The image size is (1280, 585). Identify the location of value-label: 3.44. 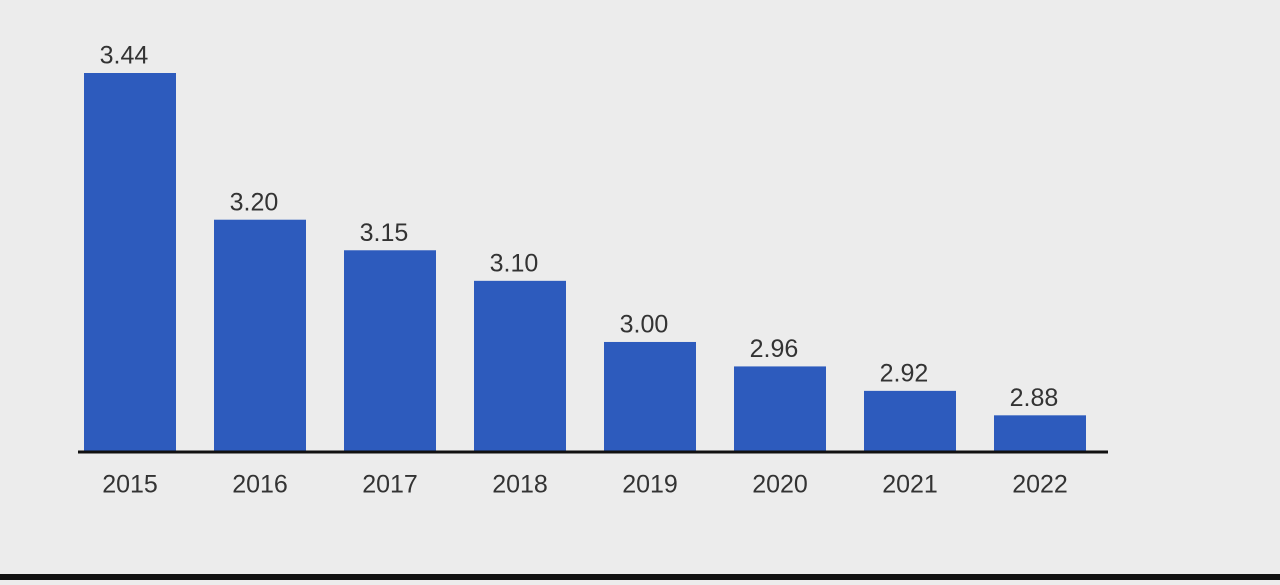
(124, 56).